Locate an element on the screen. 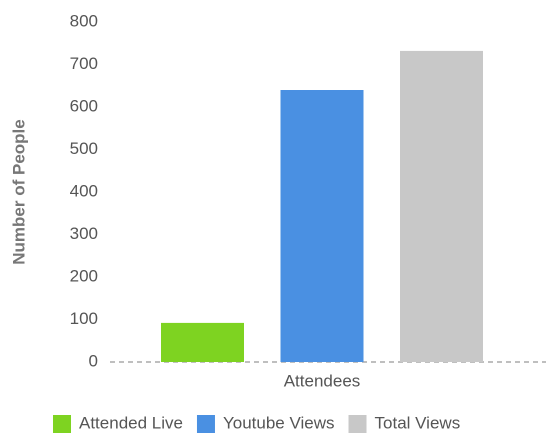  legend-label: Total Views is located at coordinates (418, 422).